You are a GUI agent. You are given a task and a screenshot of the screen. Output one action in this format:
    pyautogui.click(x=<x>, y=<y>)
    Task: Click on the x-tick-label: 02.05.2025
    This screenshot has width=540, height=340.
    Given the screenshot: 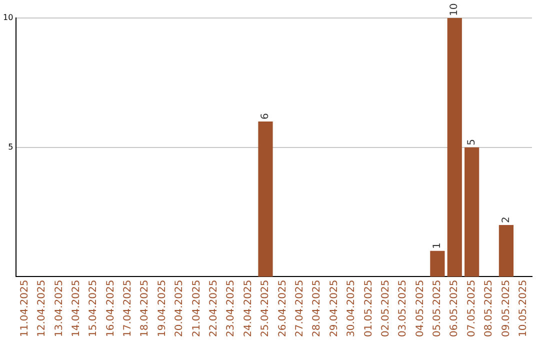 What is the action you would take?
    pyautogui.click(x=386, y=309)
    